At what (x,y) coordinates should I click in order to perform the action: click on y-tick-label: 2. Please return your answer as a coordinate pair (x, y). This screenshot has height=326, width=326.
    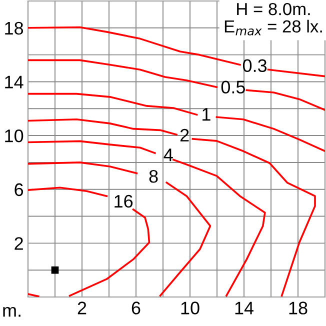
    Looking at the image, I should click on (18, 243).